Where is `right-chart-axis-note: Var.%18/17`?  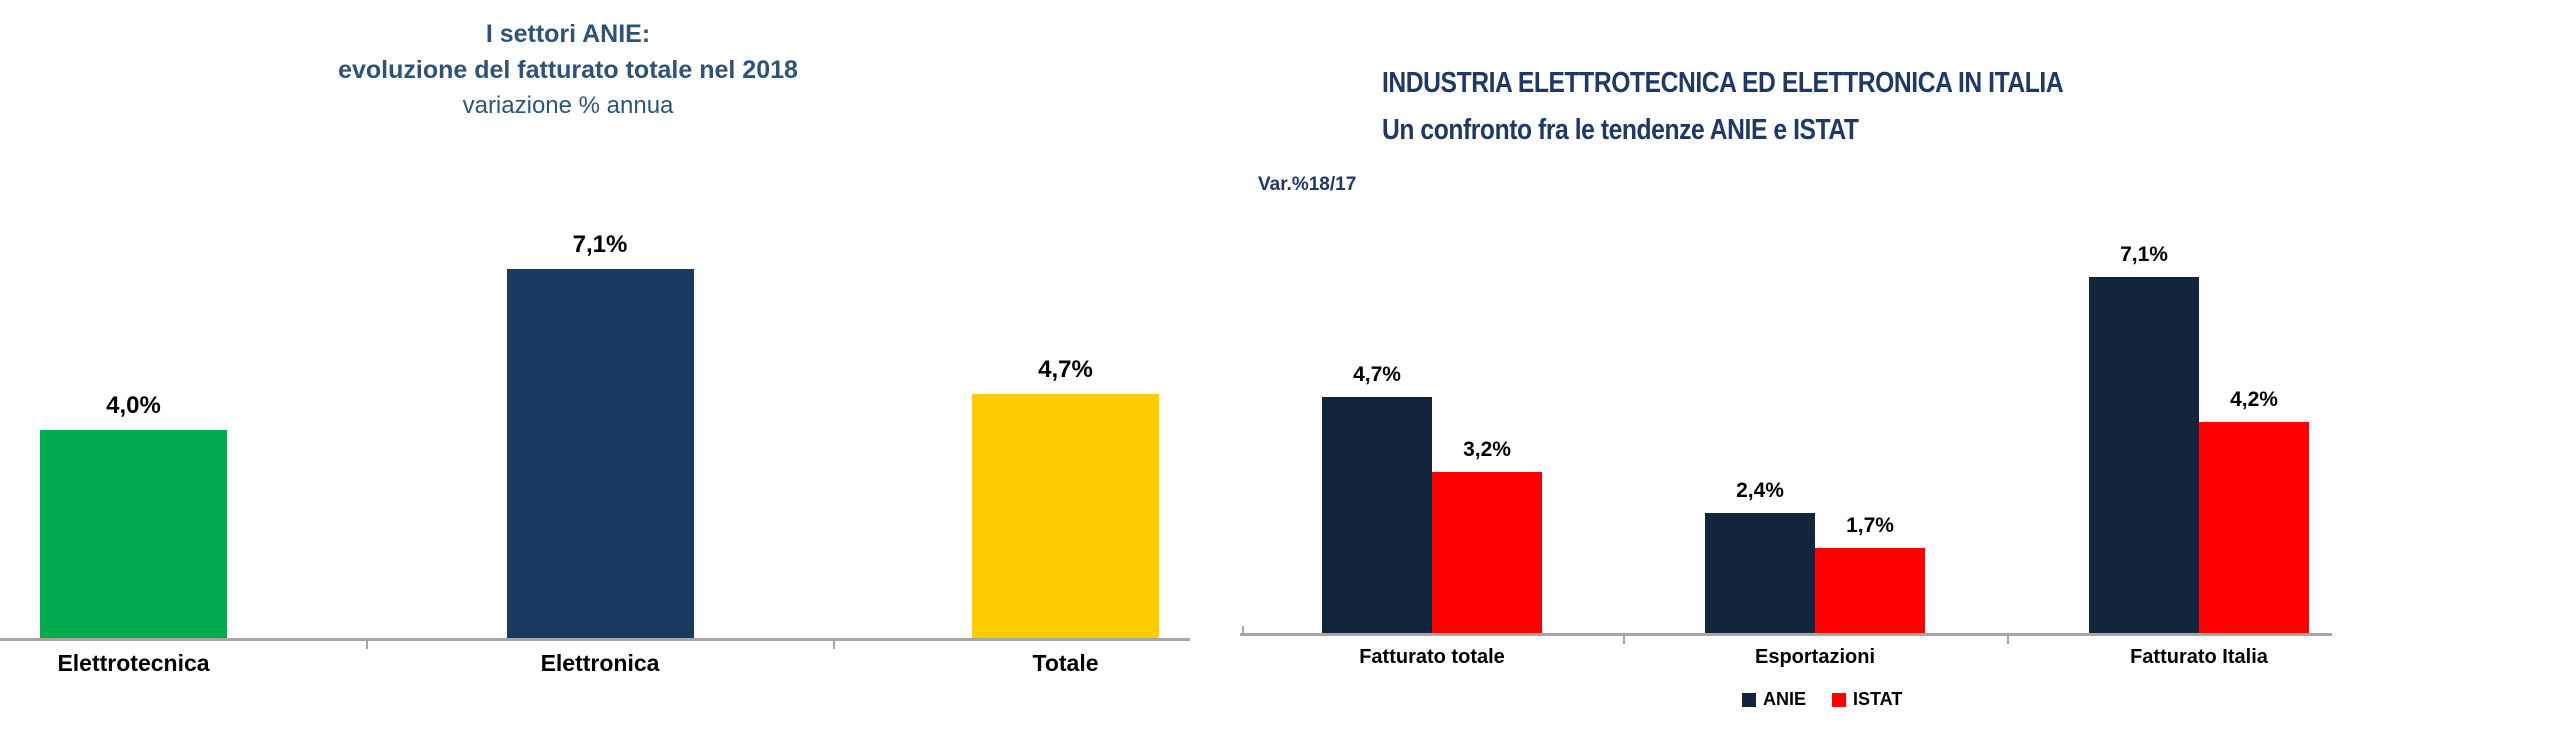
right-chart-axis-note: Var.%18/17 is located at coordinates (1307, 184).